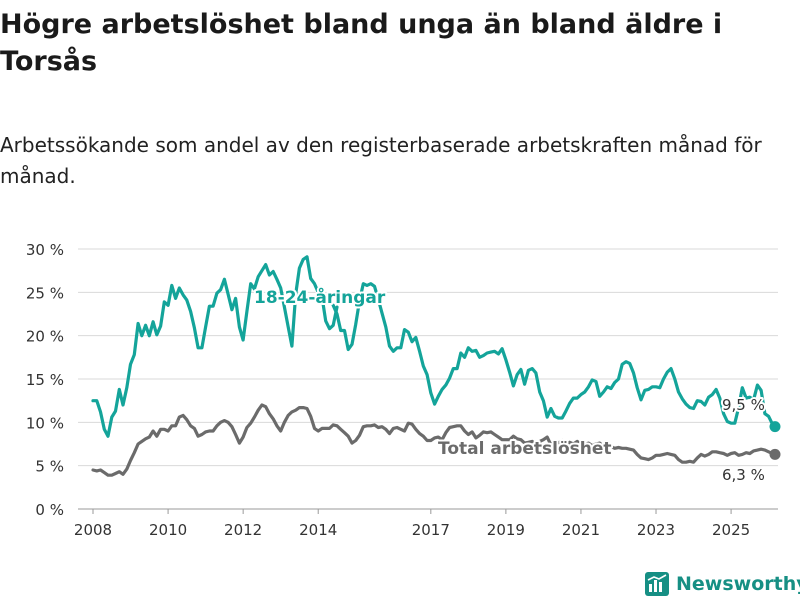 The height and width of the screenshot is (600, 800). I want to click on y-tick-label: 10 %, so click(45, 423).